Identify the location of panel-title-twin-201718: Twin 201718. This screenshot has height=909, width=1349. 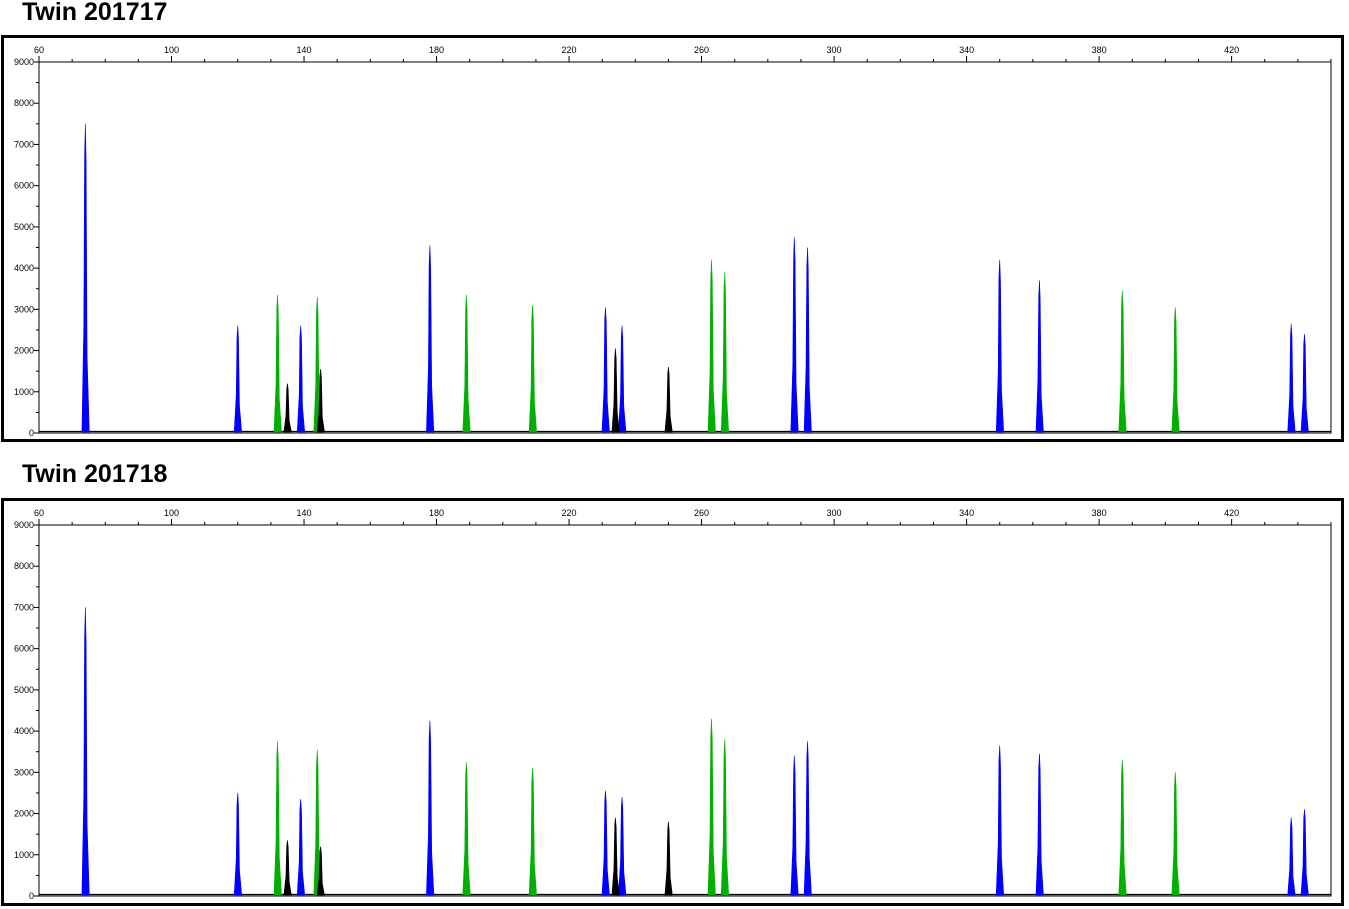
(95, 474).